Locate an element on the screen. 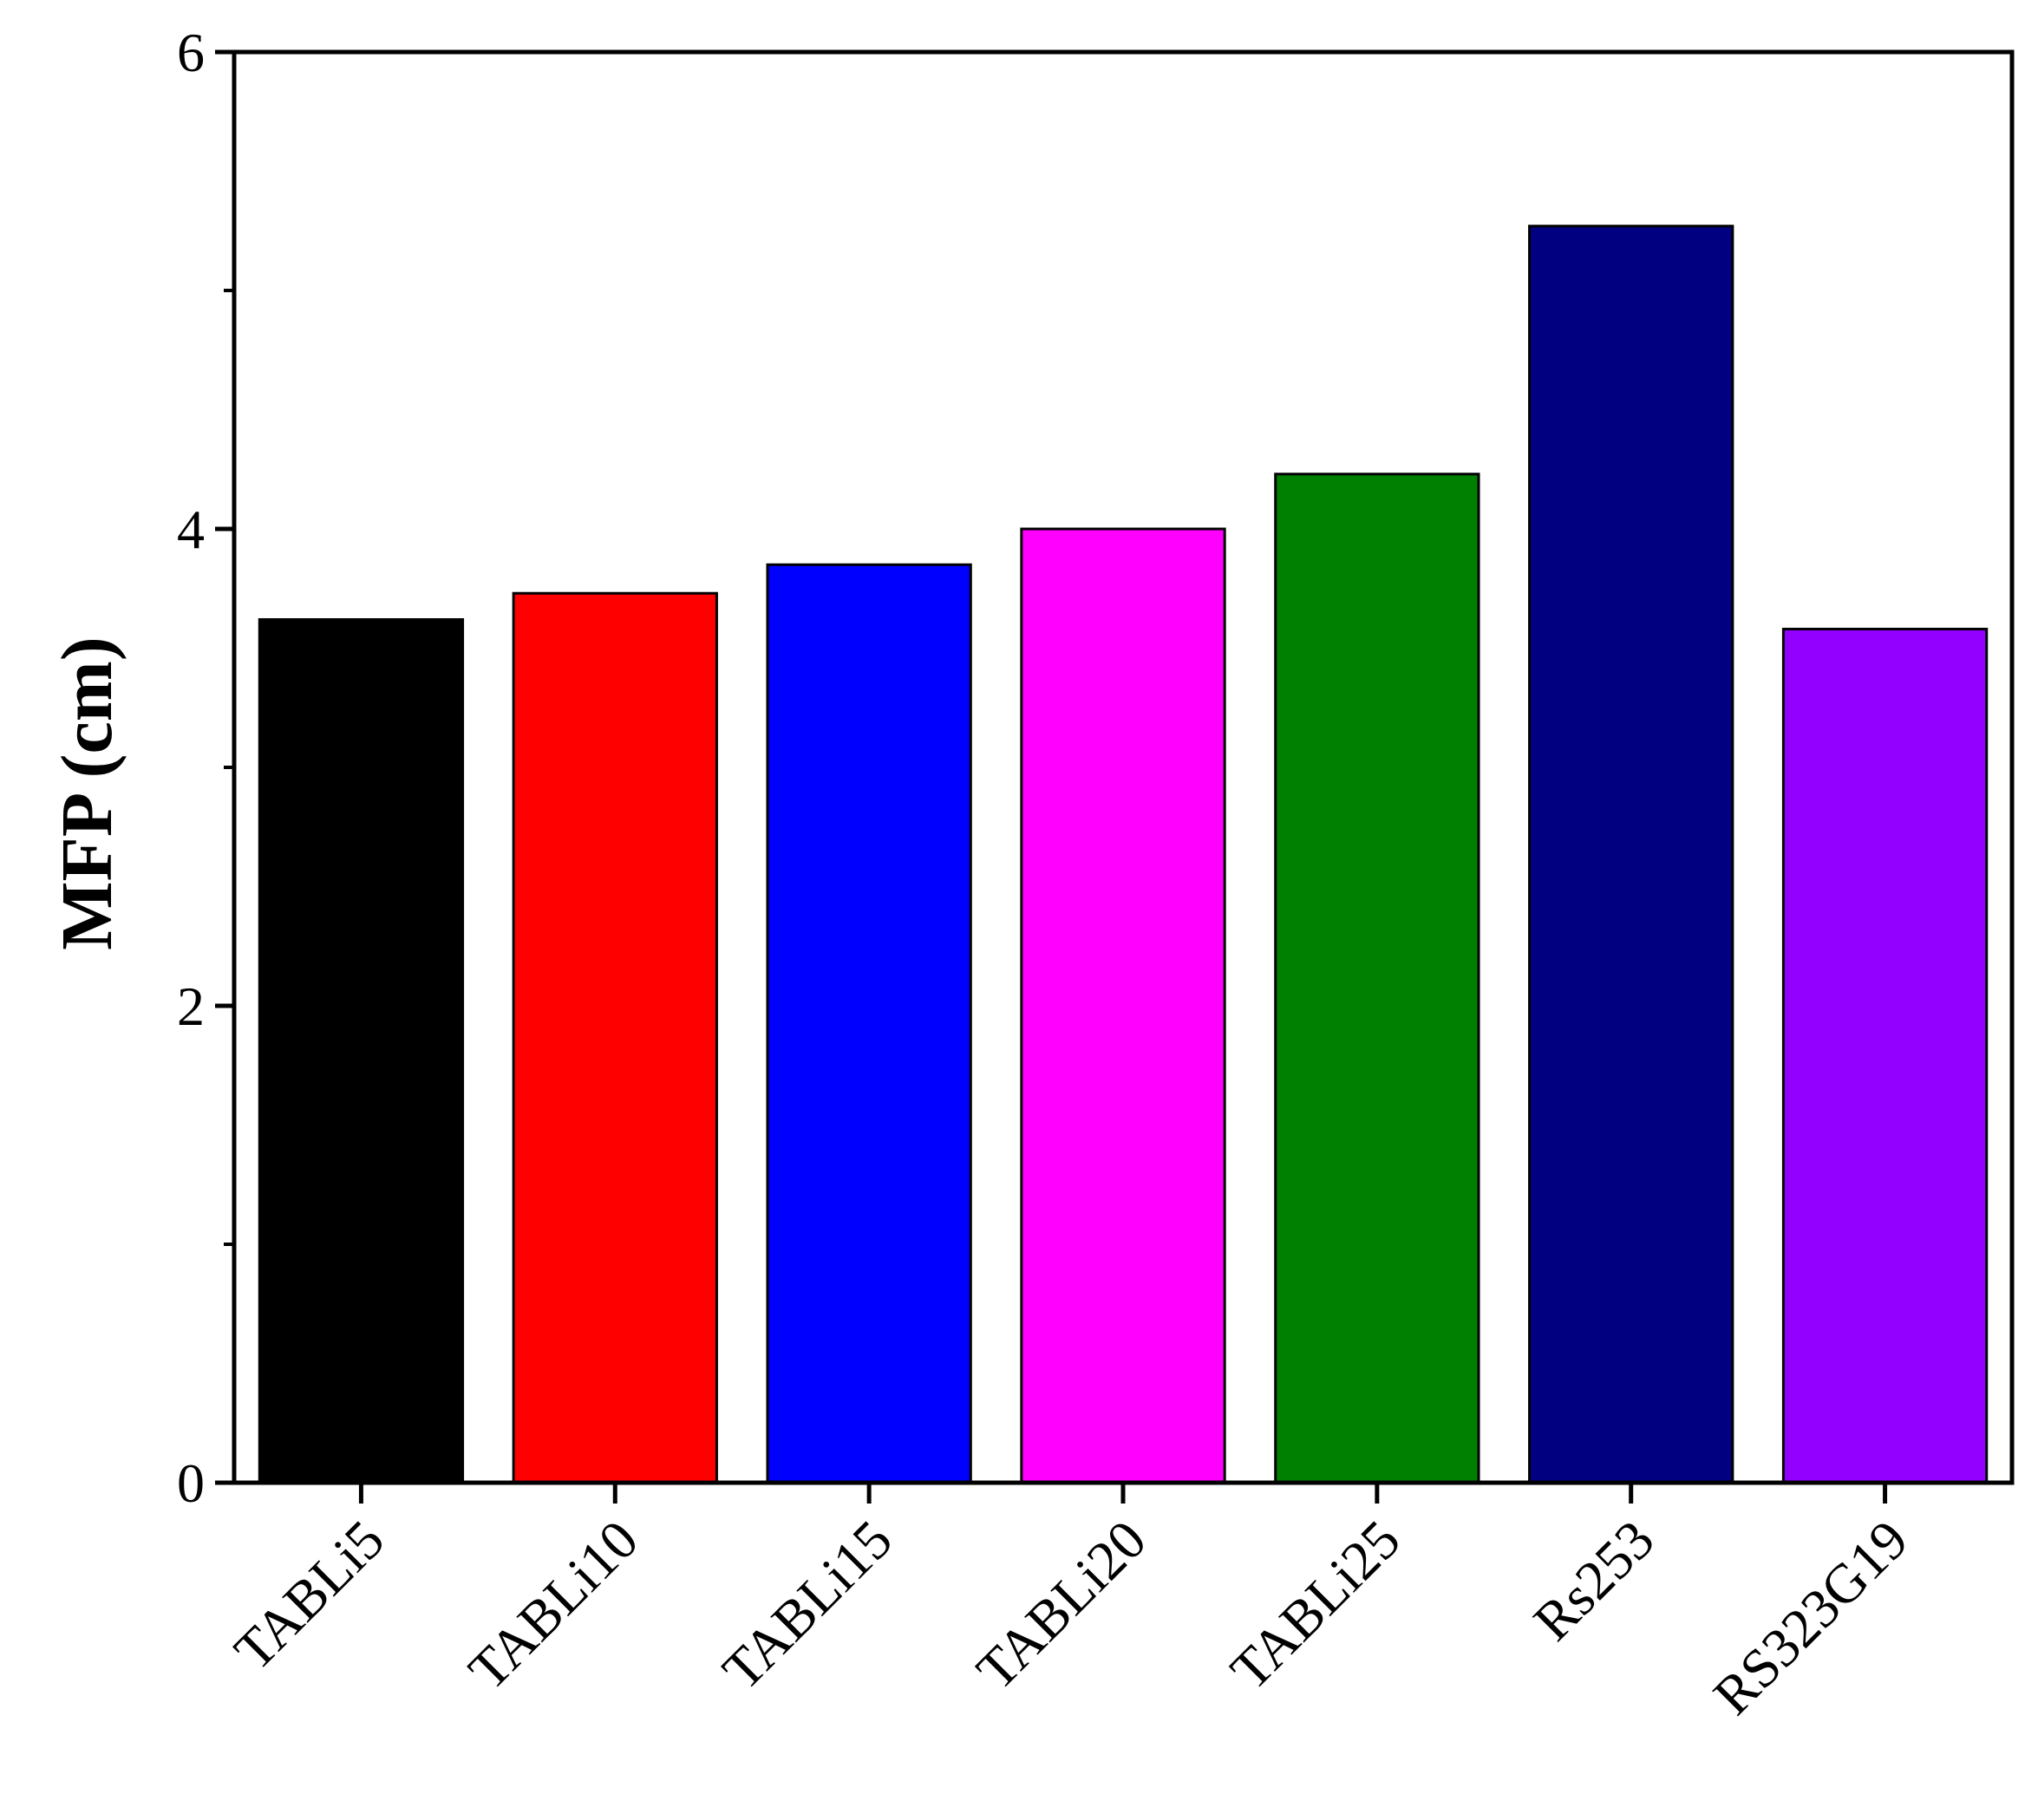 The width and height of the screenshot is (2038, 1820). bar-tabli5 is located at coordinates (361, 1051).